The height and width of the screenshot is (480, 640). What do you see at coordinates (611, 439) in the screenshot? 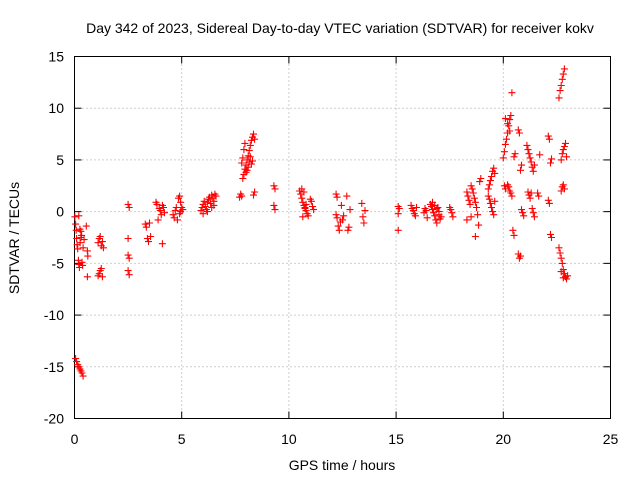
I see `x-tick-label: 25` at bounding box center [611, 439].